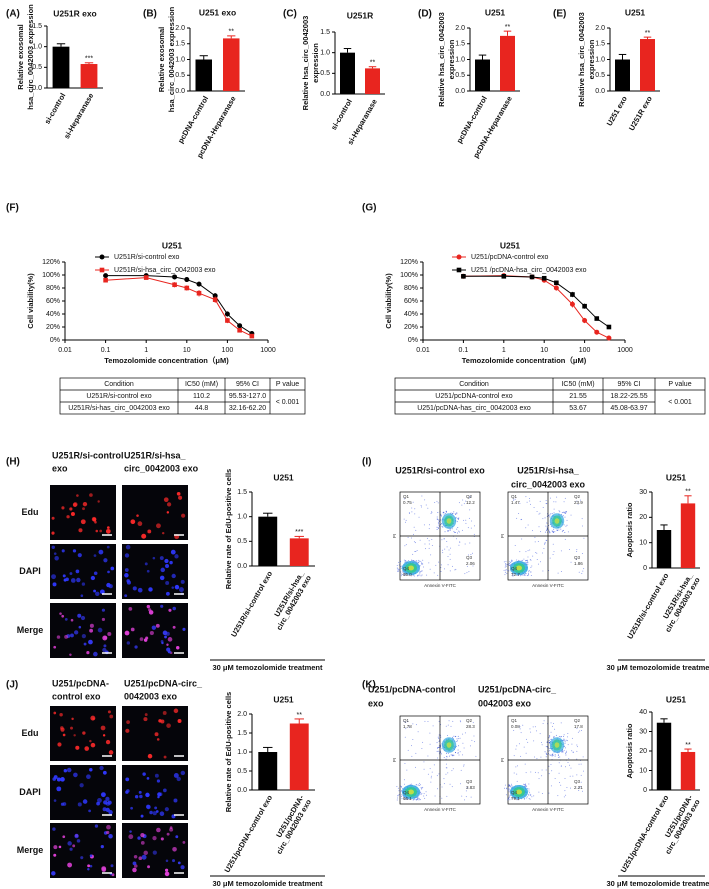 Image resolution: width=709 pixels, height=889 pixels. Describe the element at coordinates (514, 496) in the screenshot. I see `quadrant-name: Q1` at that location.